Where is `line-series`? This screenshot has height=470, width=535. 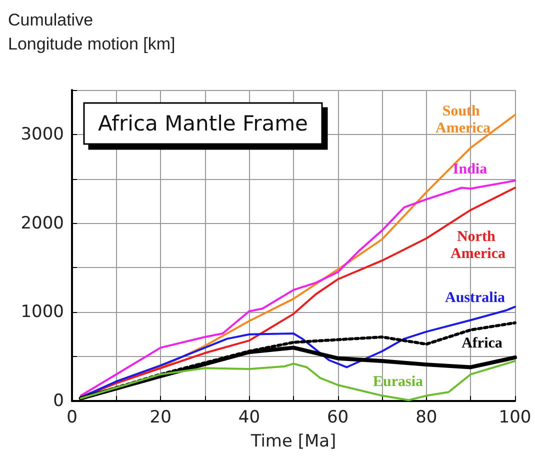 line-series is located at coordinates (298, 381).